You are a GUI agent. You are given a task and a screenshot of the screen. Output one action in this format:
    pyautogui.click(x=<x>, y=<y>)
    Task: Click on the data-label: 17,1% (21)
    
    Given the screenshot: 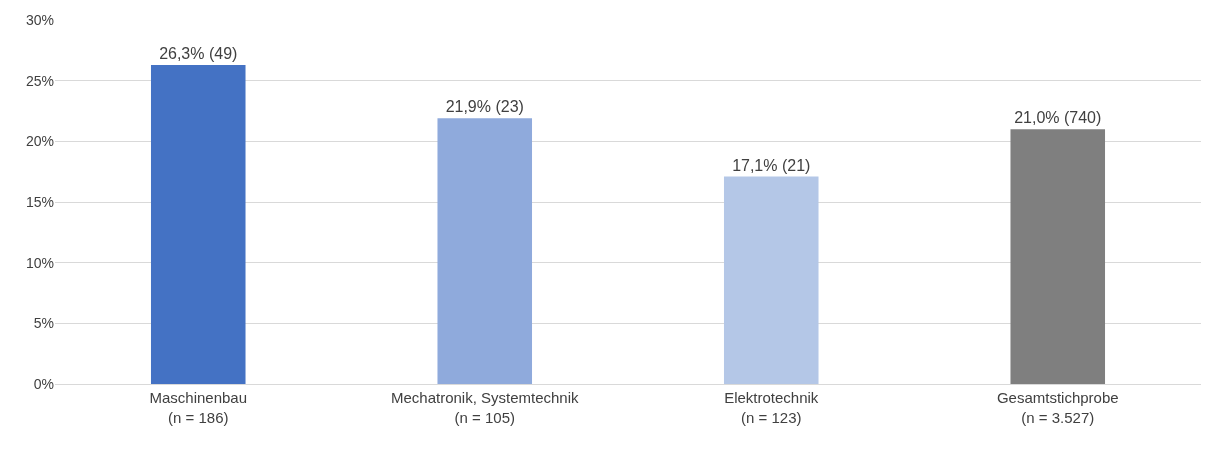 What is the action you would take?
    pyautogui.click(x=771, y=165)
    